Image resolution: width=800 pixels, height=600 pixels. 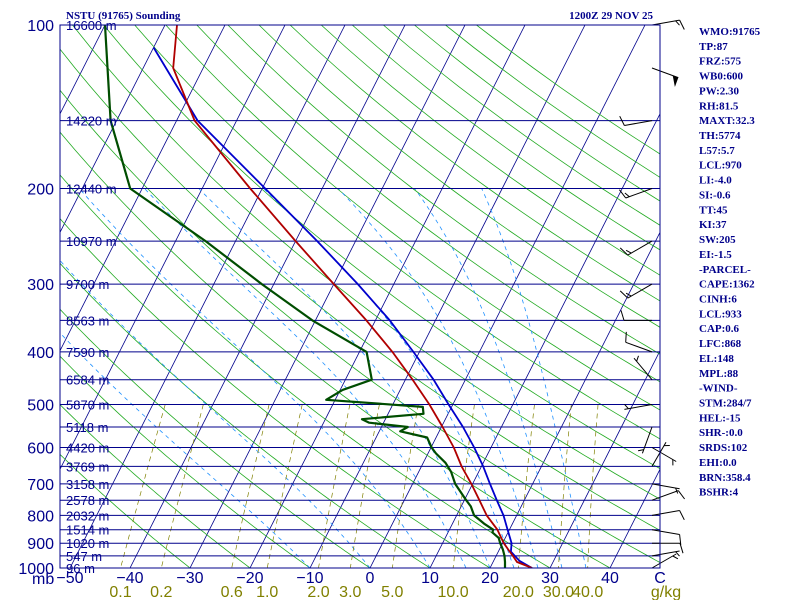 What do you see at coordinates (91, 241) in the screenshot?
I see `height-label: 10970 m` at bounding box center [91, 241].